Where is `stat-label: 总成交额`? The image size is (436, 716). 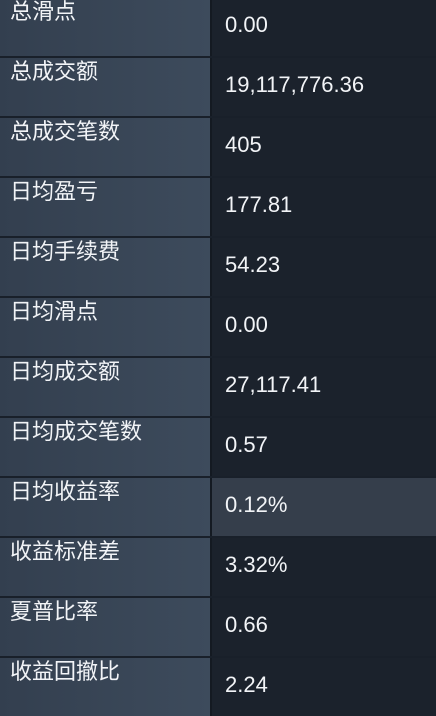 stat-label: 总成交额 is located at coordinates (106, 87).